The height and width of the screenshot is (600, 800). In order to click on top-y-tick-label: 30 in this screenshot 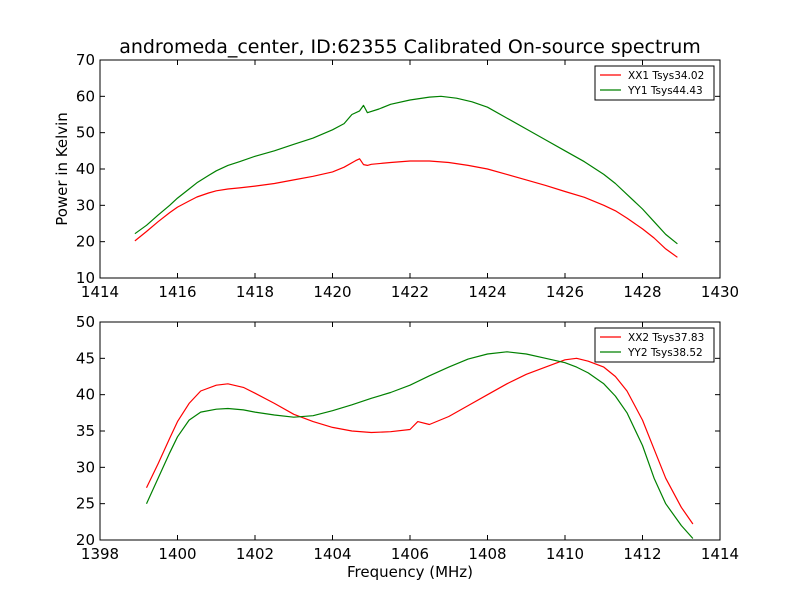, I will do `click(85, 205)`.